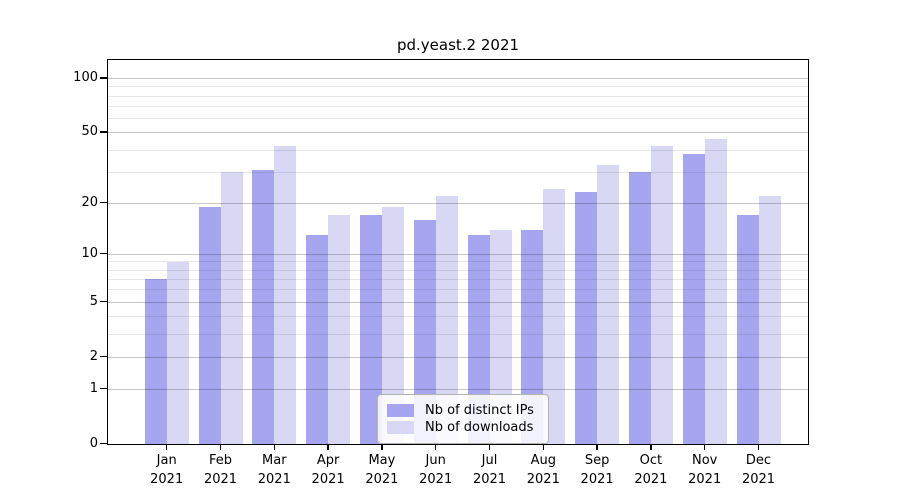  What do you see at coordinates (436, 470) in the screenshot?
I see `x-tick-label-jun: Jun 2021` at bounding box center [436, 470].